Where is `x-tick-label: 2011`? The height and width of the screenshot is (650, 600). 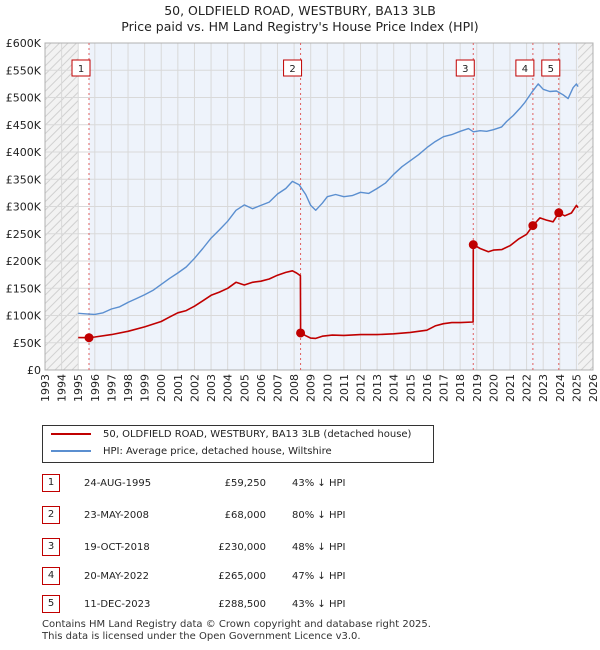
x-tick-label: 2011 is located at coordinates (344, 388).